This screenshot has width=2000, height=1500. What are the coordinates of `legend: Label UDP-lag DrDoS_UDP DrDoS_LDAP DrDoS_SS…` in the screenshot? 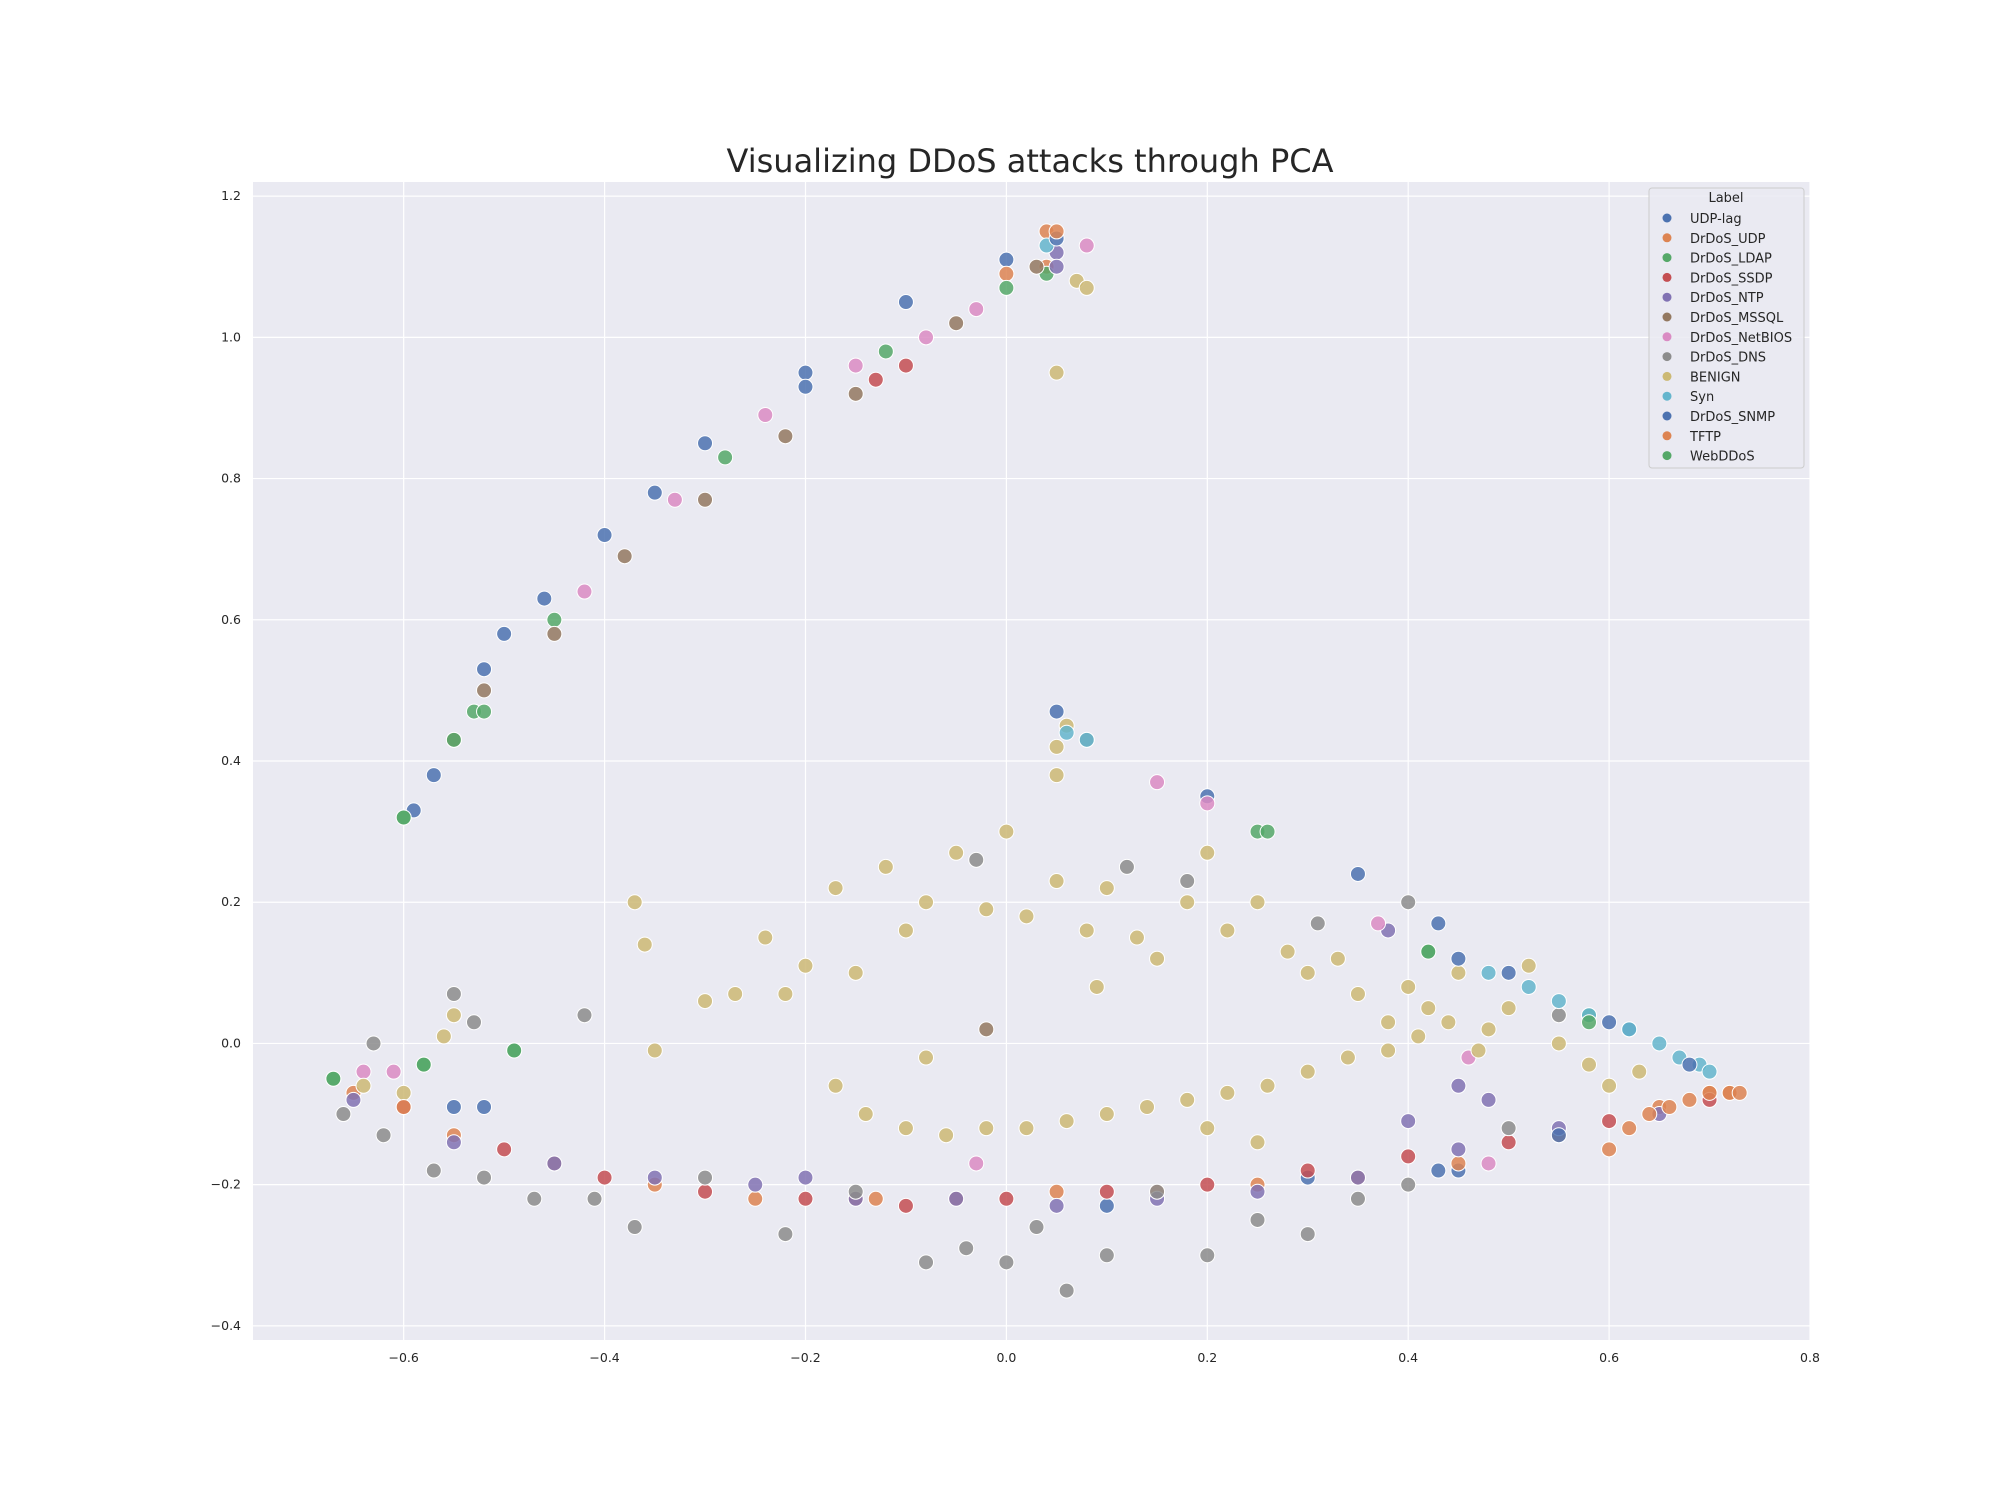 It's located at (1726, 328).